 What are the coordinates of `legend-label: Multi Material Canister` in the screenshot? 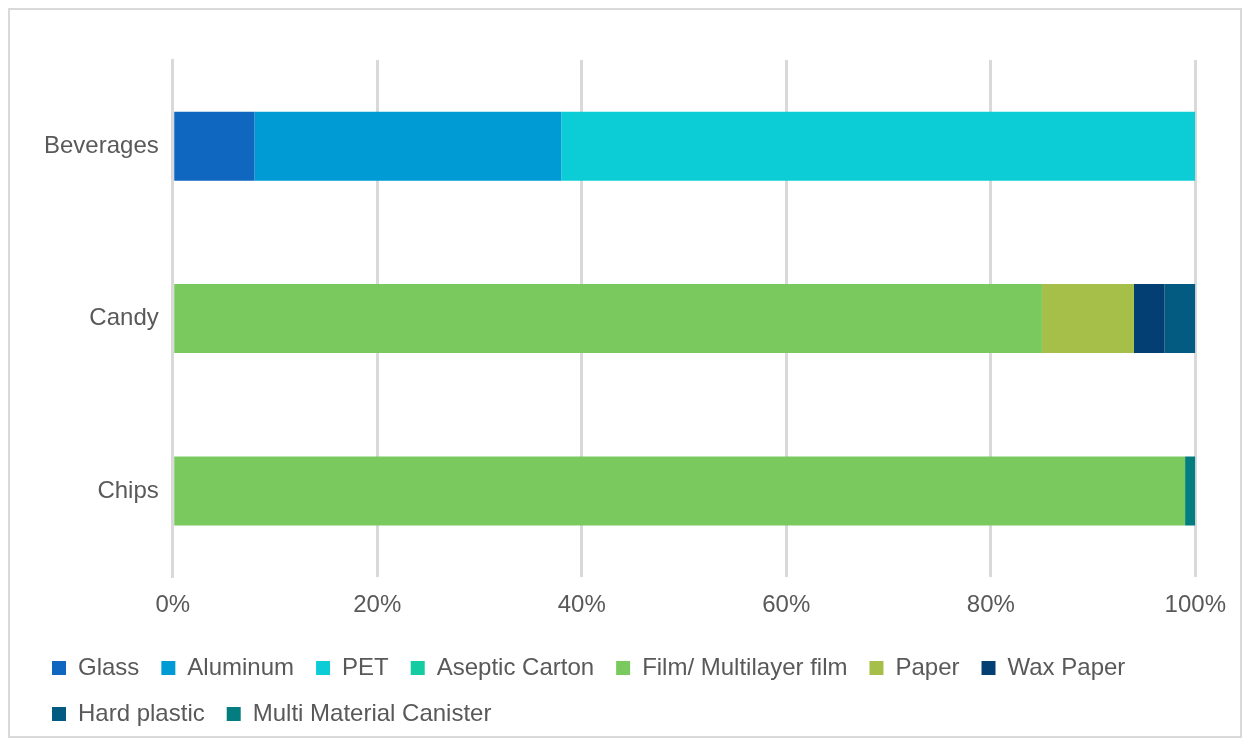 It's located at (372, 712).